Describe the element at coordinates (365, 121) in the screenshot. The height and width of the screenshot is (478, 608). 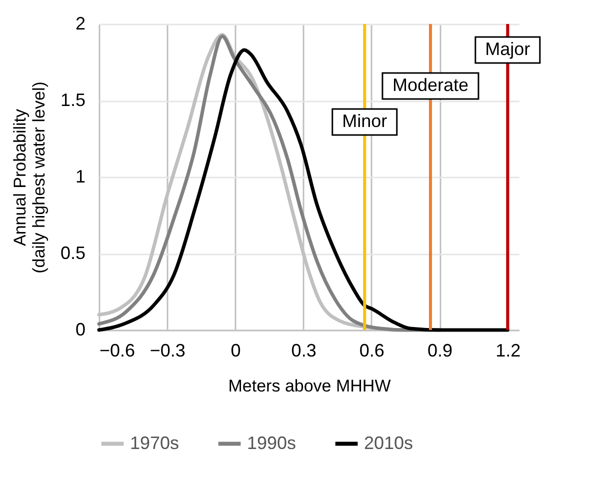
I see `ref-line-label: Minor` at that location.